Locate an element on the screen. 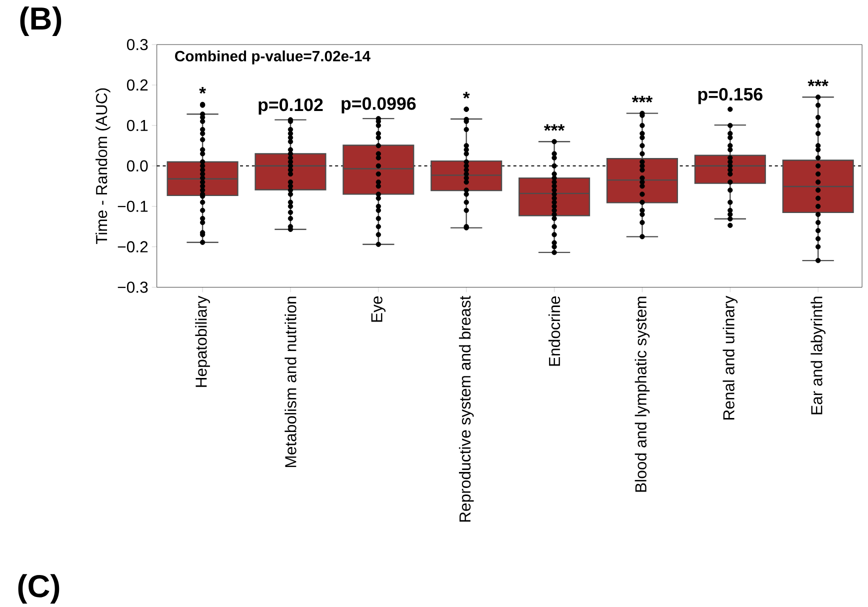 Image resolution: width=868 pixels, height=607 pixels. text: (B) is located at coordinates (41, 21).